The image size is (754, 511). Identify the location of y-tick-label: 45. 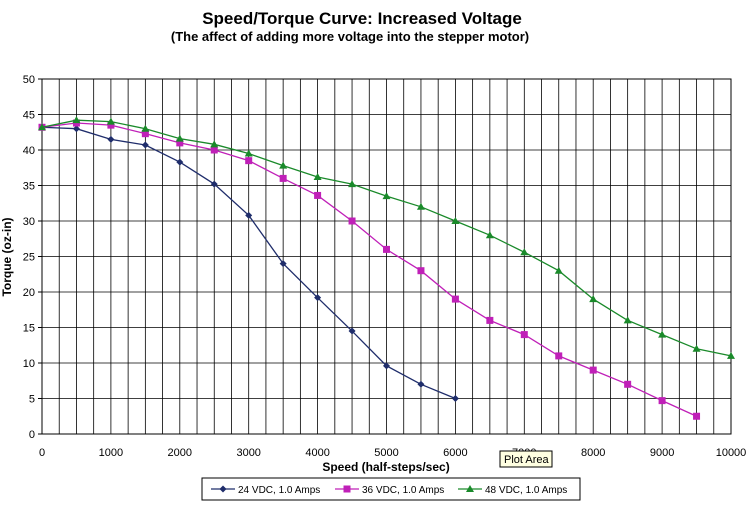
(29, 116).